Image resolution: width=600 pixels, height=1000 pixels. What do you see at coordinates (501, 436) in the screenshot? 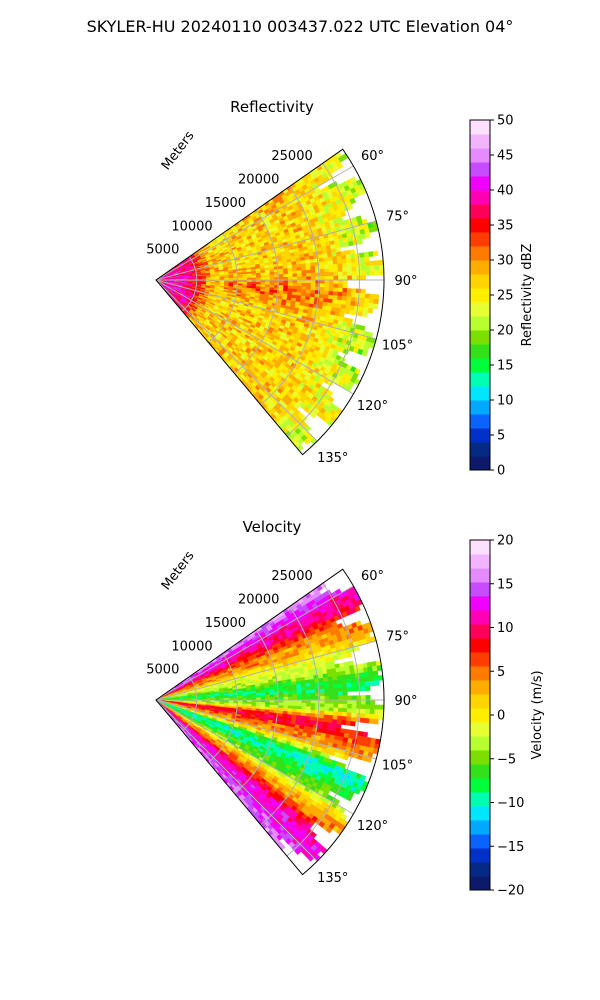
I see `colorbar-tick-label: 5` at bounding box center [501, 436].